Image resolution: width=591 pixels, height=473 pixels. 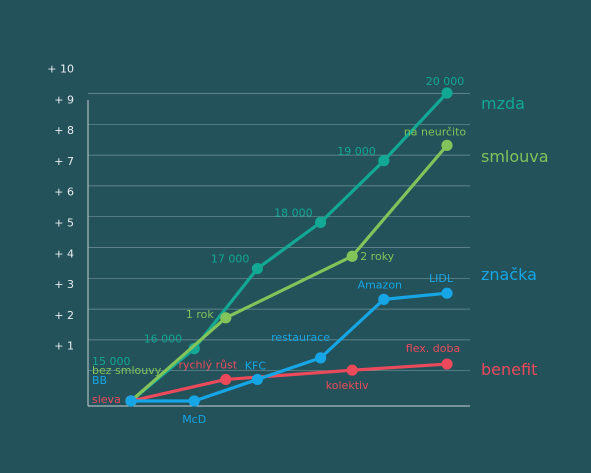 What do you see at coordinates (289, 382) in the screenshot?
I see `series-line-benefit` at bounding box center [289, 382].